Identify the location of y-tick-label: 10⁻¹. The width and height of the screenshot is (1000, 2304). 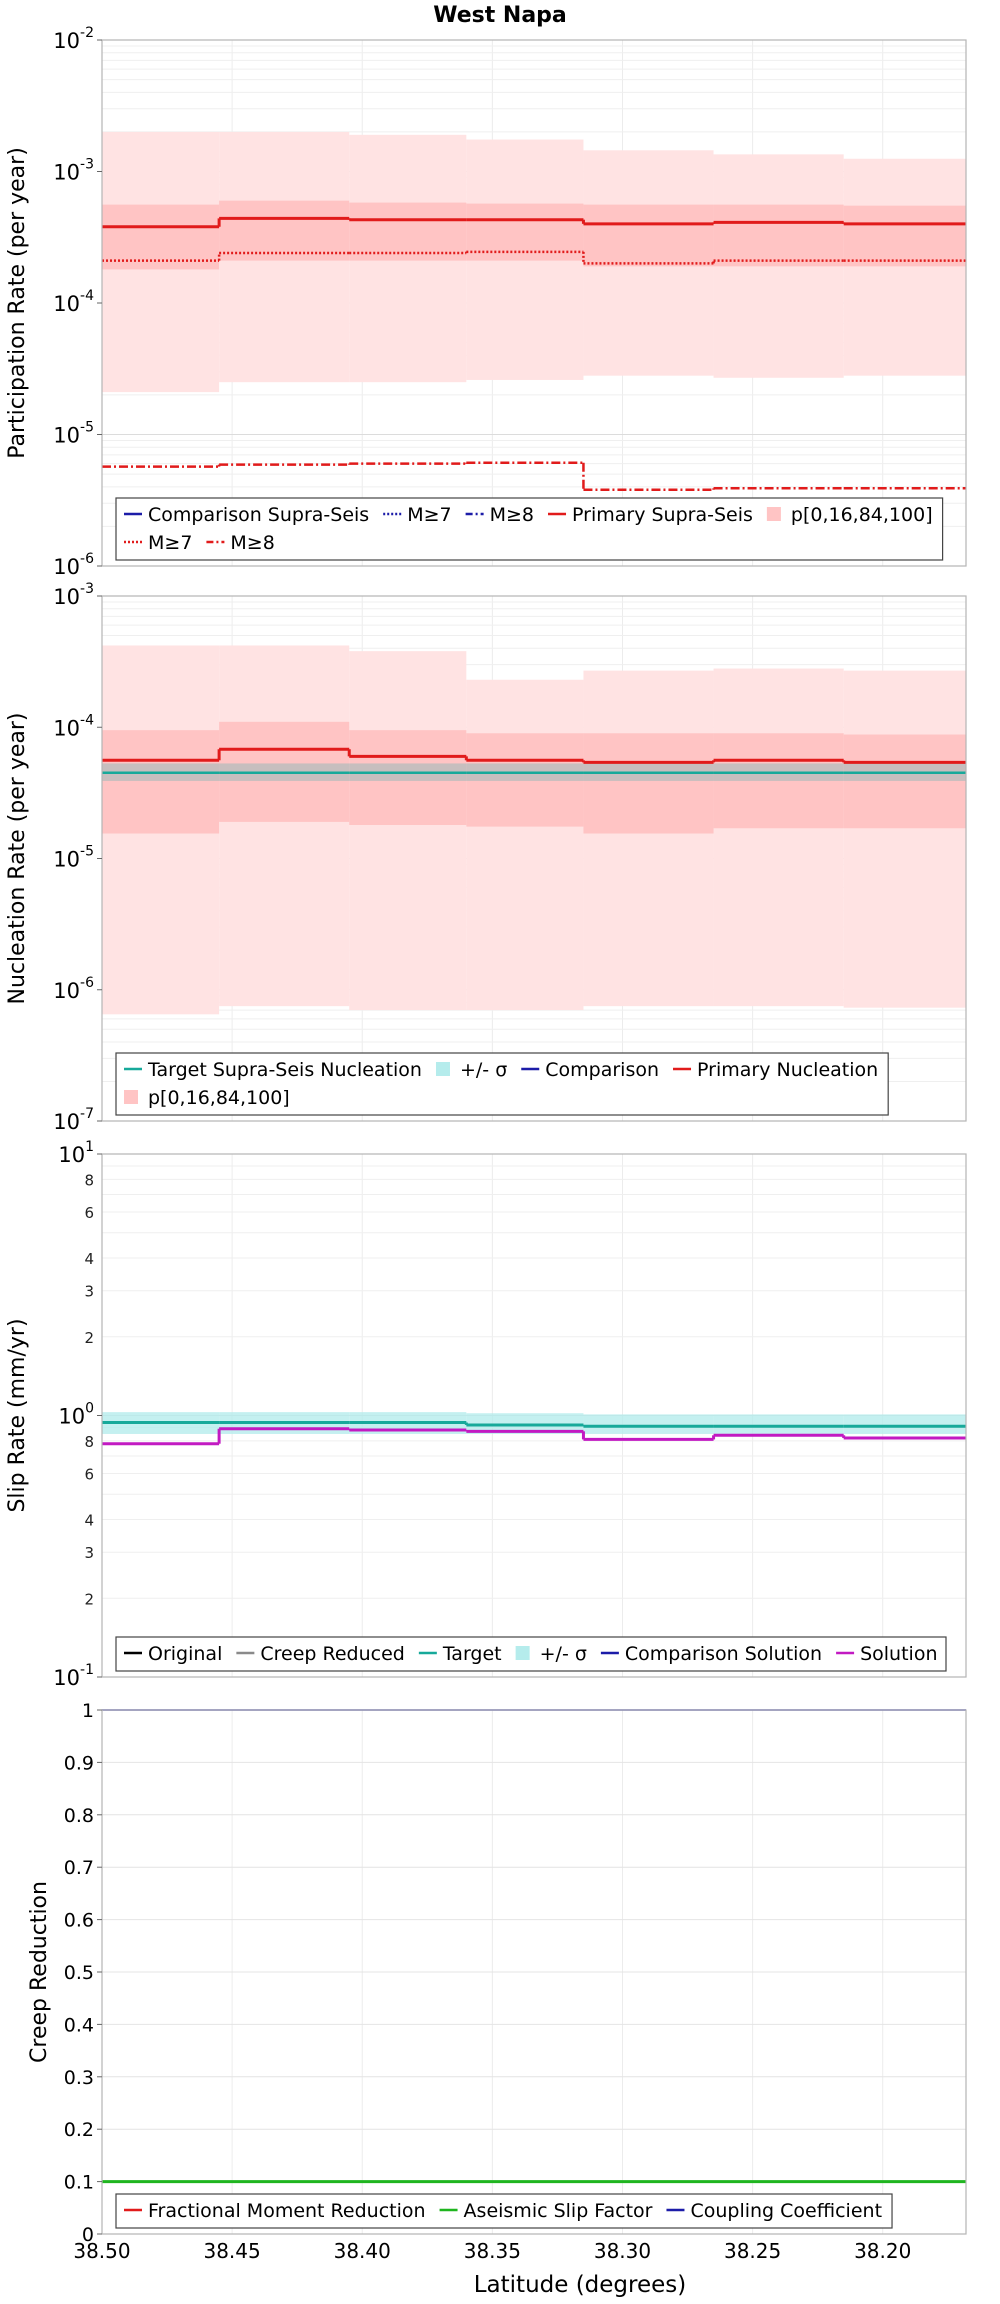
(73, 1676).